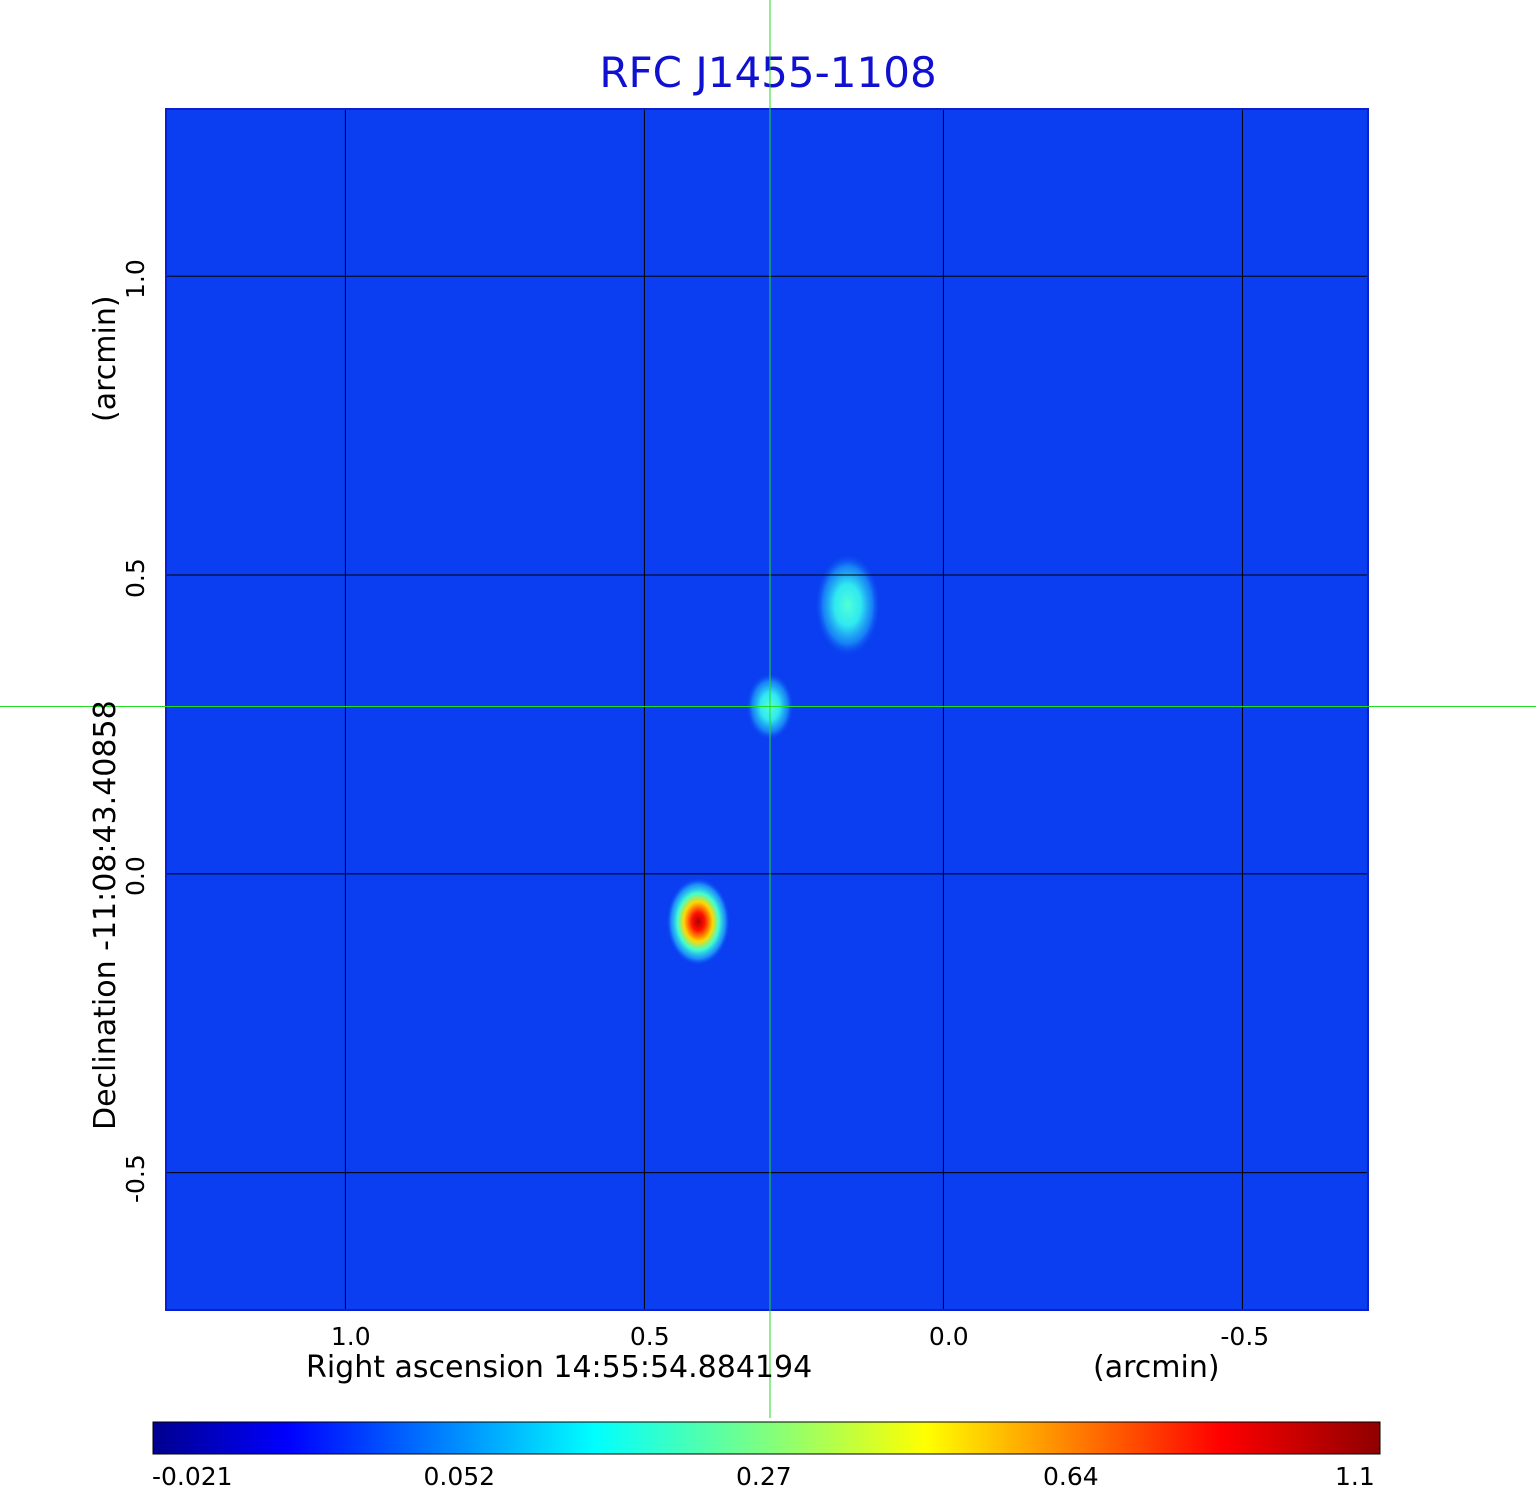 This screenshot has width=1536, height=1511. Describe the element at coordinates (766, 1438) in the screenshot. I see `colorbar` at that location.